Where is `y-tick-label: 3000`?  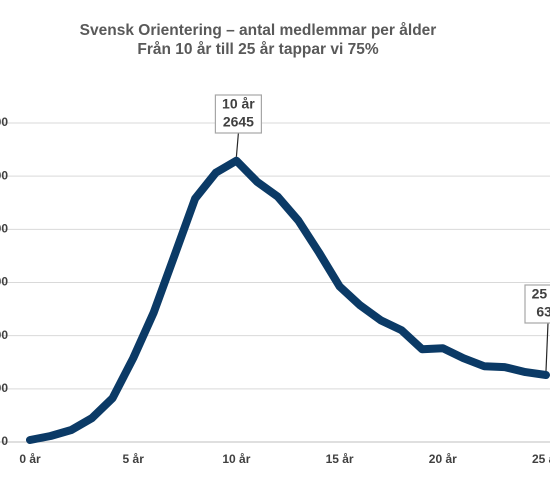 y-tick-label: 3000 is located at coordinates (4, 122).